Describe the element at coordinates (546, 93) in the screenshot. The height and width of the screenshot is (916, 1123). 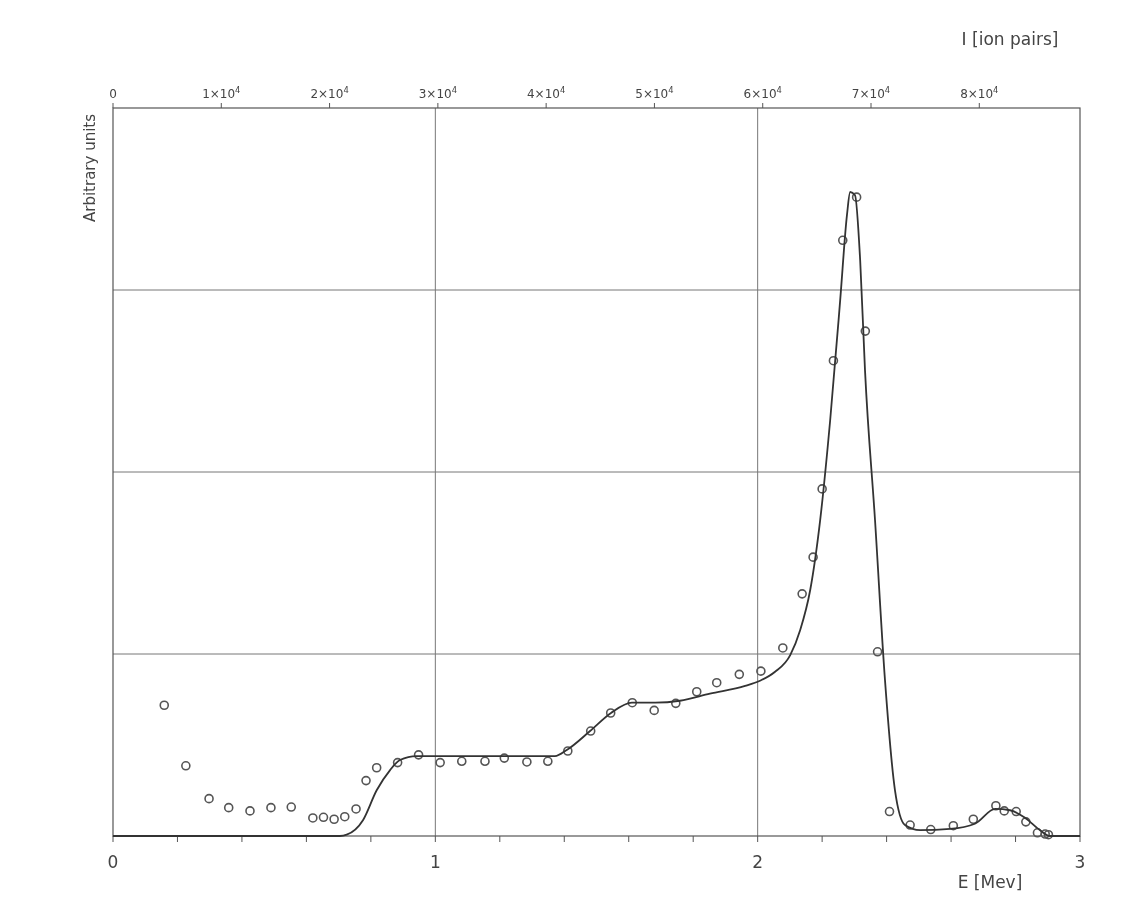
I see `x2-tick-label: 4×10$^{4}$` at that location.